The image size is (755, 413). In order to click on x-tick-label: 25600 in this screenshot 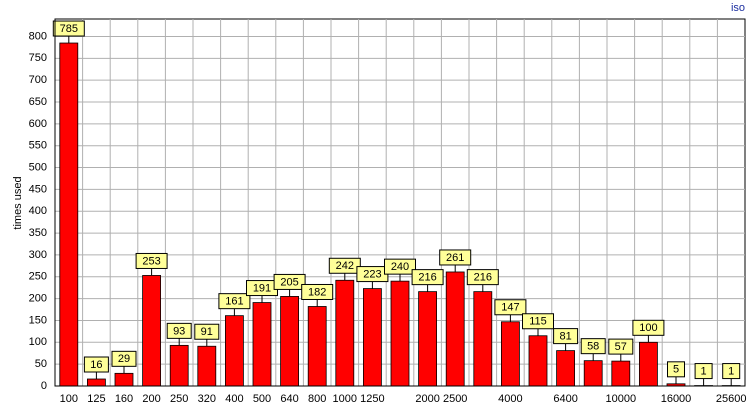, I will do `click(731, 399)`.